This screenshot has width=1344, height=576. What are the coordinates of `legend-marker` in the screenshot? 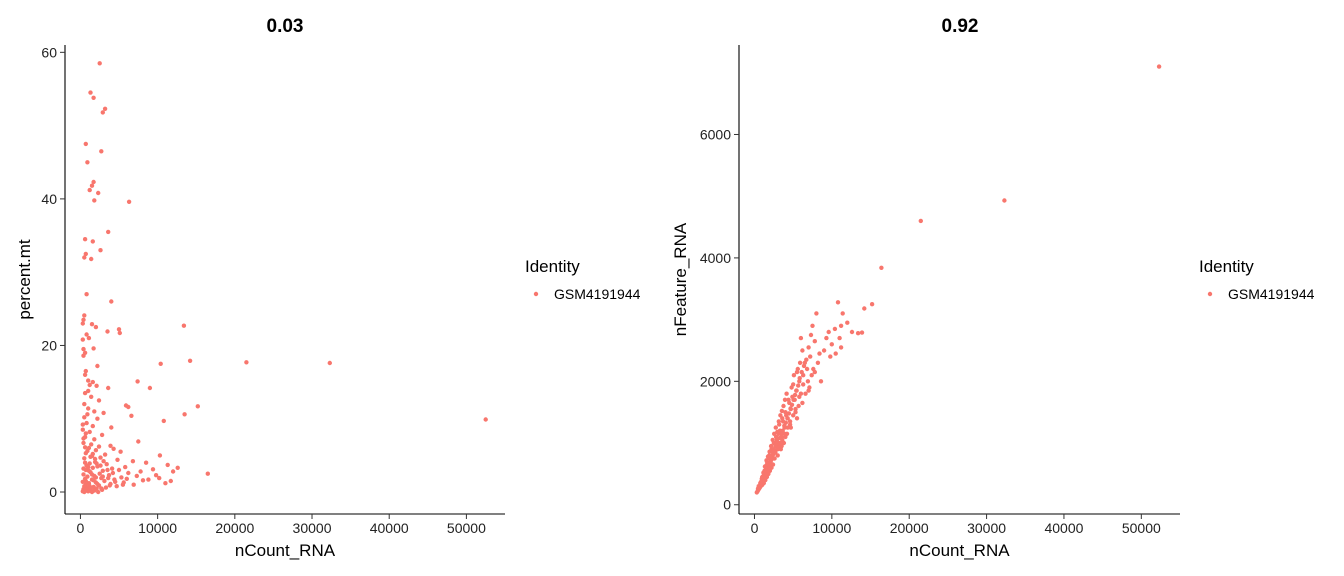 It's located at (536, 294).